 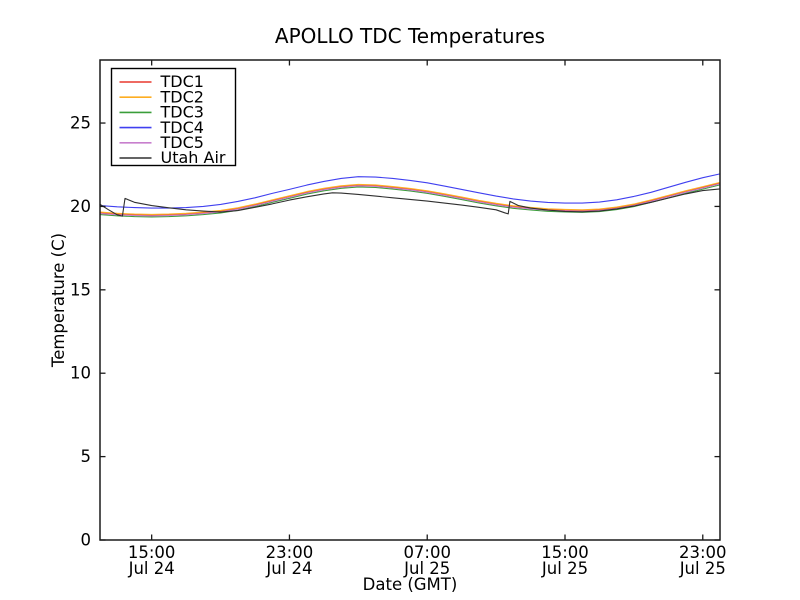 I want to click on series-line-tdc4, so click(x=410, y=191).